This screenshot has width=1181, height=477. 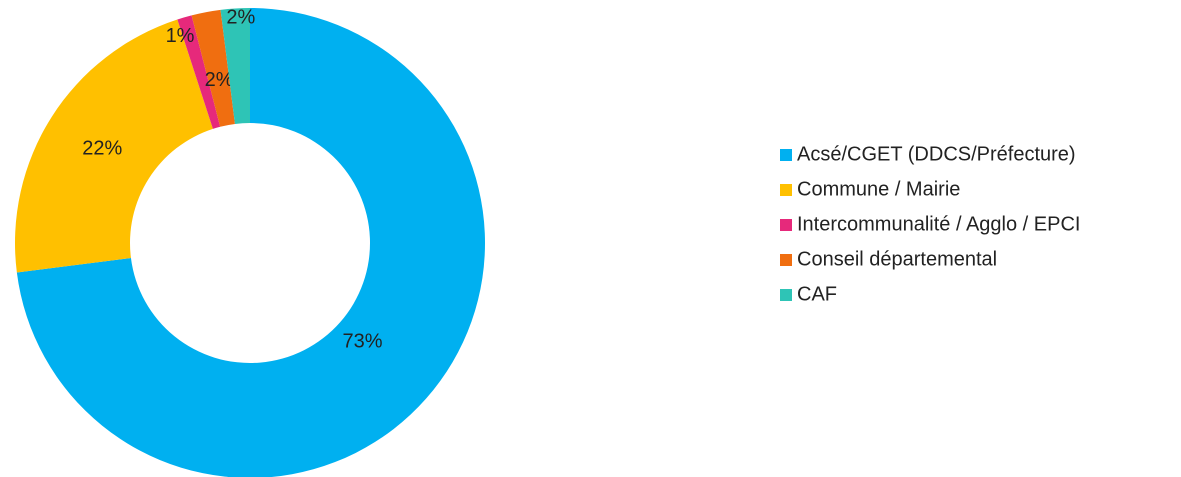 What do you see at coordinates (817, 294) in the screenshot?
I see `legend-label: CAF` at bounding box center [817, 294].